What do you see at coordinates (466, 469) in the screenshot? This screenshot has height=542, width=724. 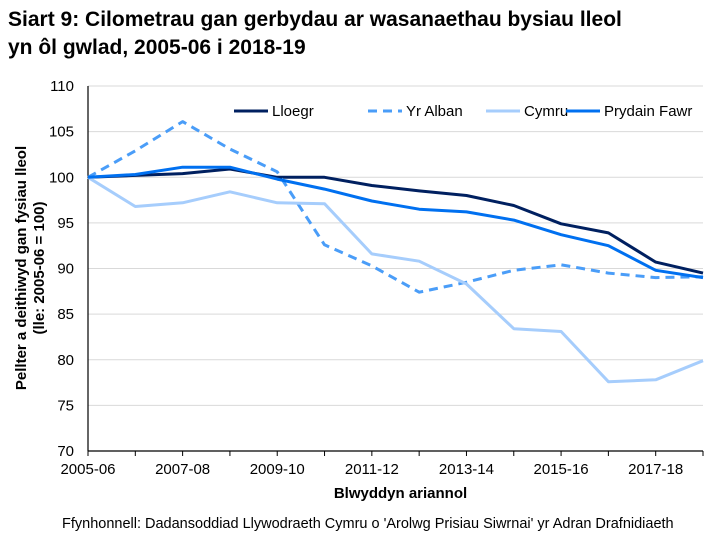 I see `x-tick-label: 2013-14` at bounding box center [466, 469].